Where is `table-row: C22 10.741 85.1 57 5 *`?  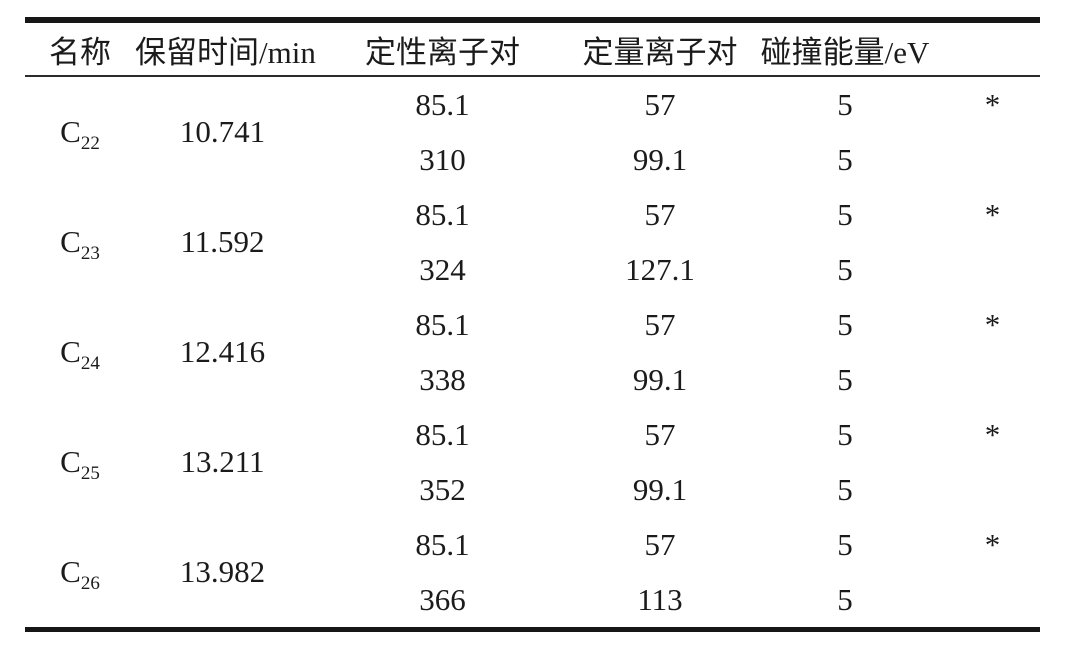
table-row: C22 10.741 85.1 57 5 * is located at coordinates (532, 115).